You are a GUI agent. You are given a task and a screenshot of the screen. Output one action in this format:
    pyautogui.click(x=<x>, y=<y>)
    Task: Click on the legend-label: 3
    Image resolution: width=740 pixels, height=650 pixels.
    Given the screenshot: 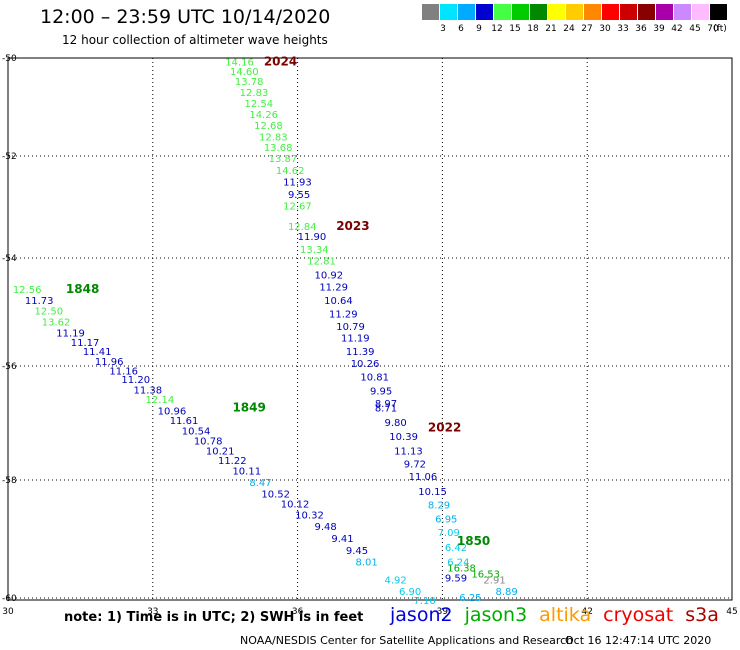 What is the action you would take?
    pyautogui.click(x=443, y=29)
    